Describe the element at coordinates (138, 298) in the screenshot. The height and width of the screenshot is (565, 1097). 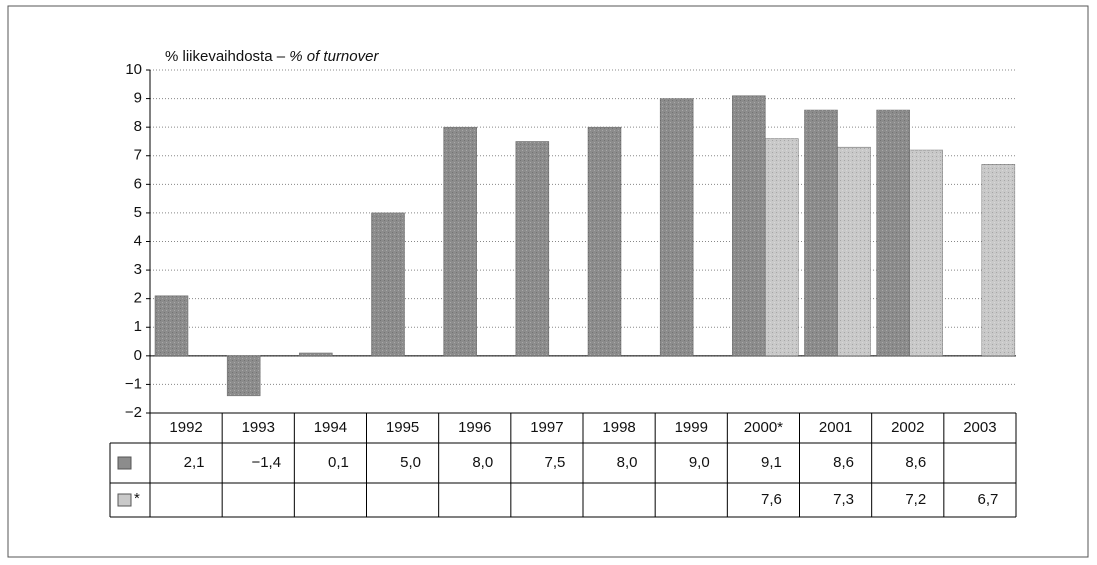
I see `y-tick-label: 2` at that location.